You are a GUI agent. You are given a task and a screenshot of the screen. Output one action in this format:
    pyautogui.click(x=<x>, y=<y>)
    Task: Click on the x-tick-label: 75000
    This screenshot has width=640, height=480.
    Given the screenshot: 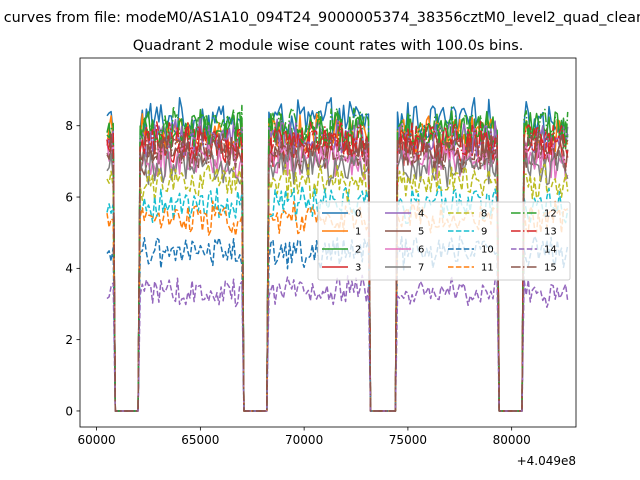 What is the action you would take?
    pyautogui.click(x=408, y=440)
    